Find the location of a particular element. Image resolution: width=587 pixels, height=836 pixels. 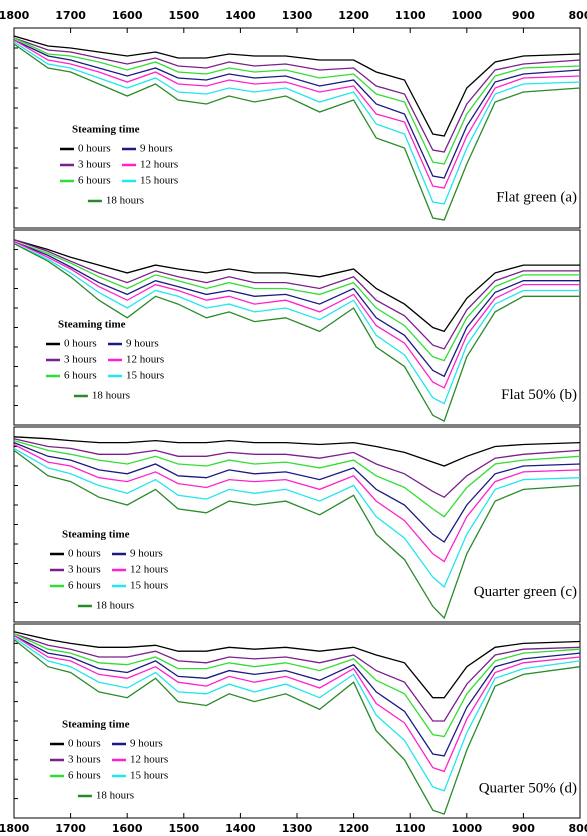

panel-label: Quarter green (c) is located at coordinates (525, 592).